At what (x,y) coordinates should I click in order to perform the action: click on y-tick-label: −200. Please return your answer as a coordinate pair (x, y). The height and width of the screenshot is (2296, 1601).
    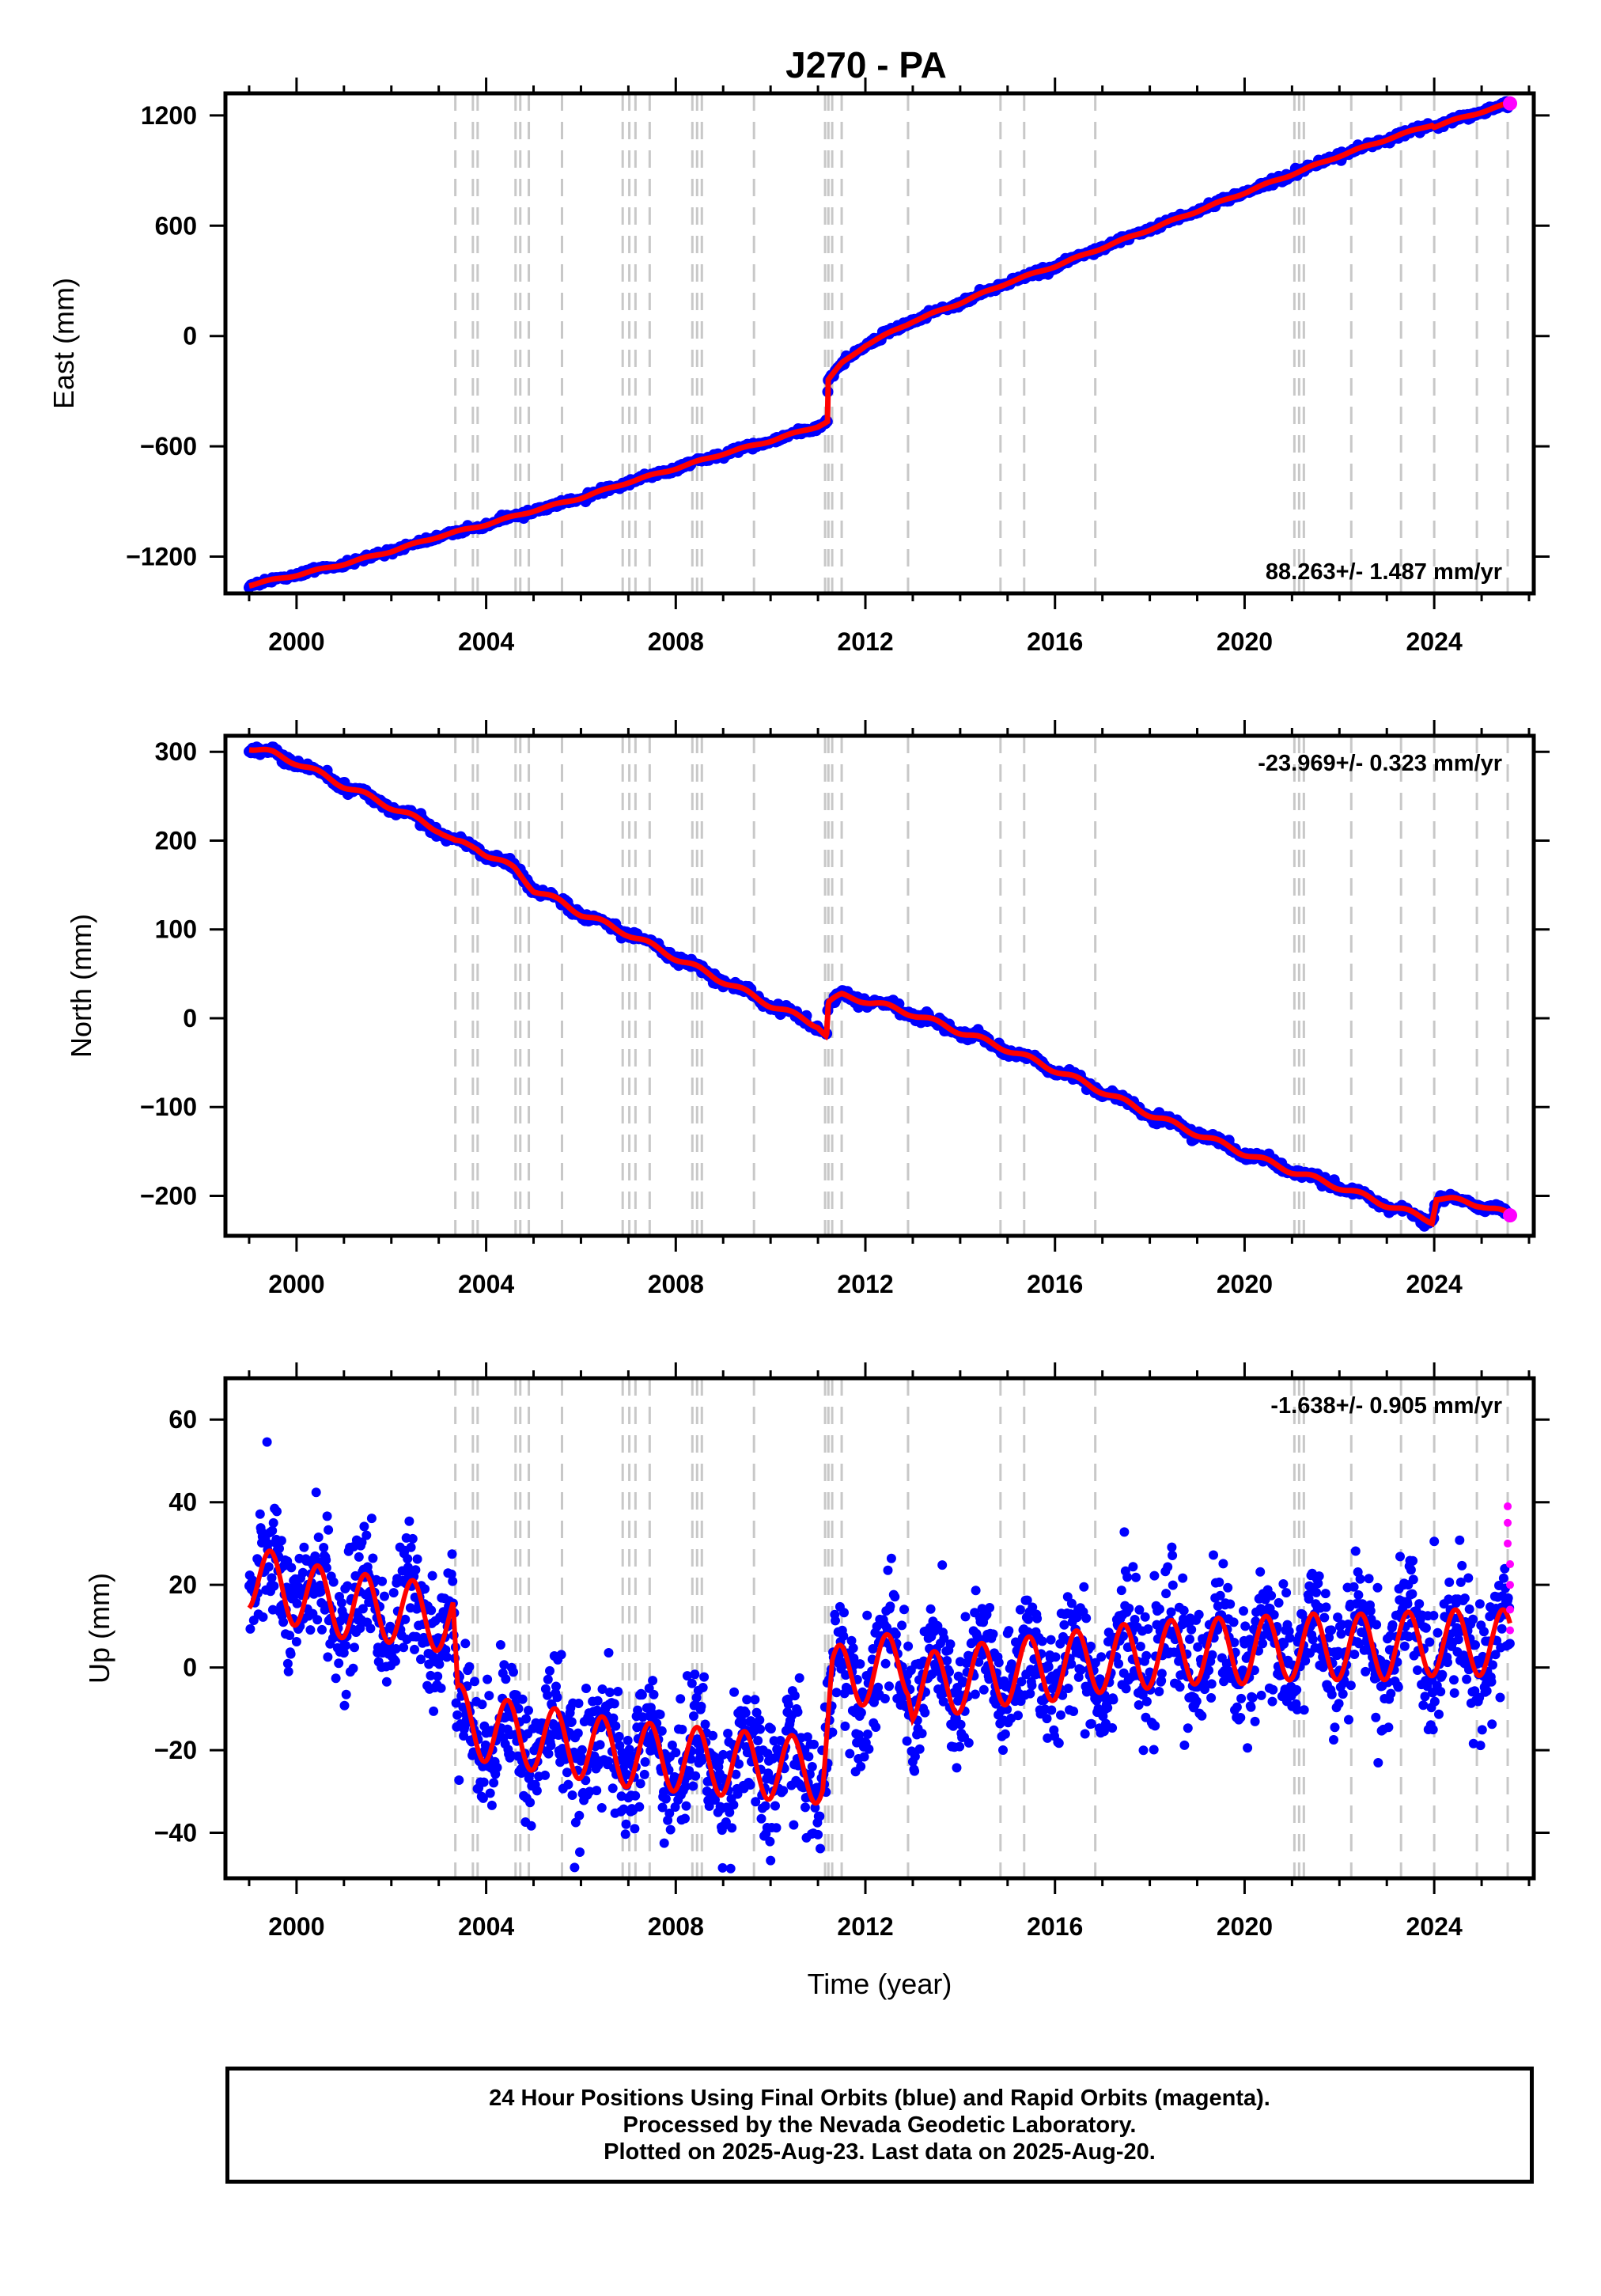
    Looking at the image, I should click on (168, 1196).